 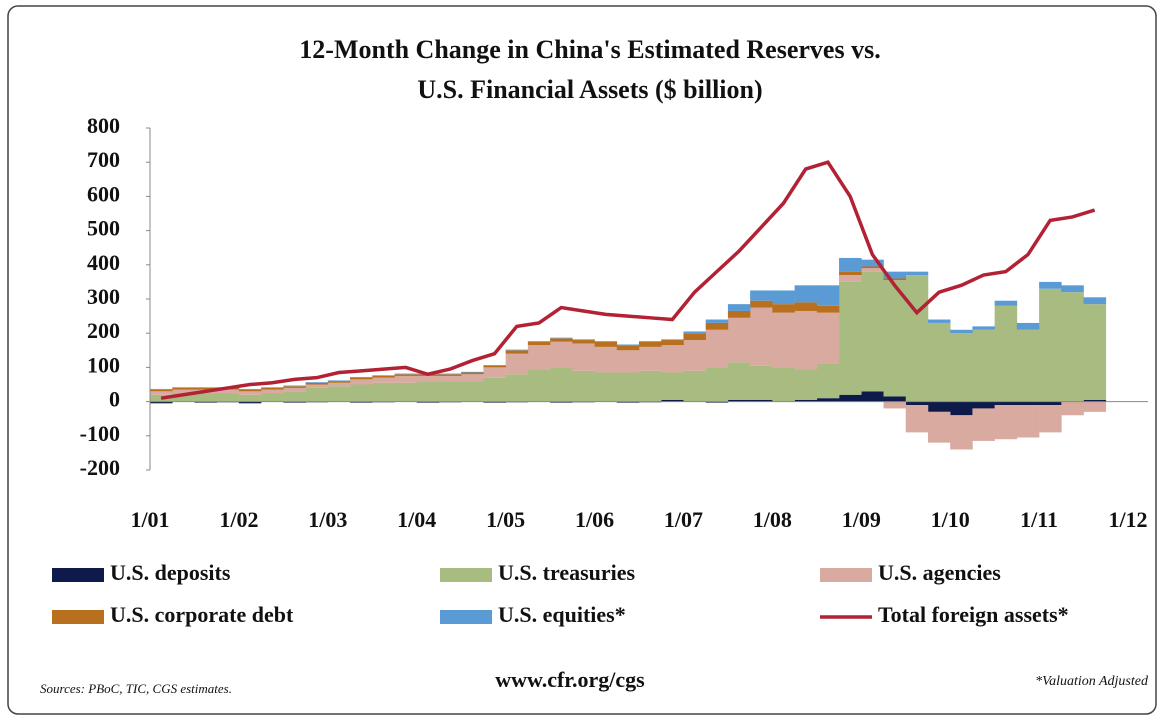 What do you see at coordinates (238, 519) in the screenshot?
I see `x-tick-label: 1/02` at bounding box center [238, 519].